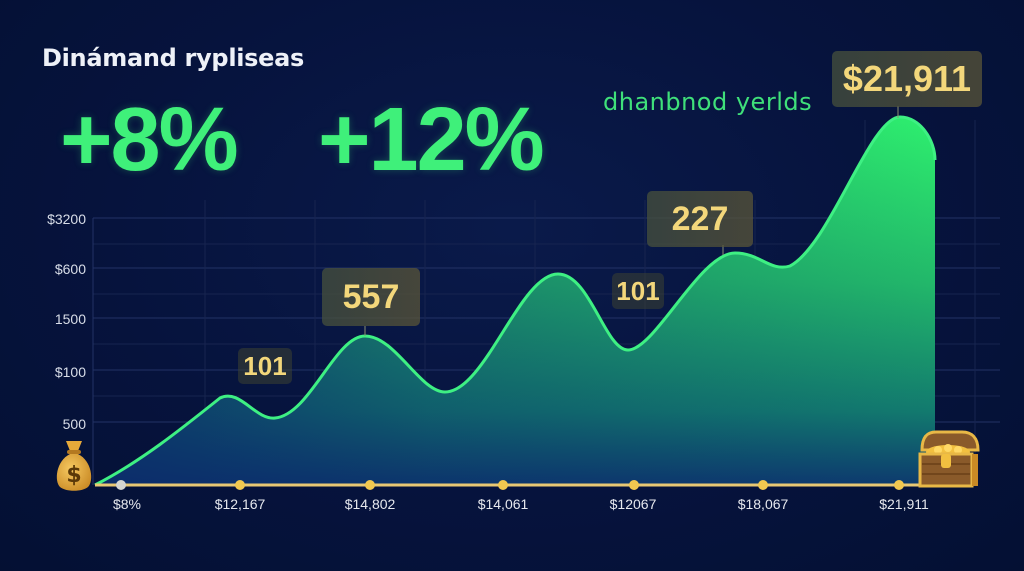 This screenshot has height=571, width=1024. What do you see at coordinates (70, 319) in the screenshot?
I see `y-tick-label: 1500` at bounding box center [70, 319].